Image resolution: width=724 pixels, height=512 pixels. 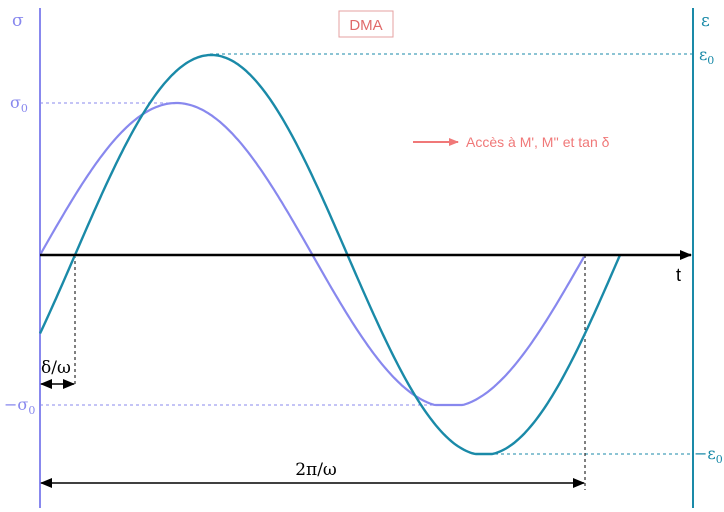 What do you see at coordinates (705, 21) in the screenshot?
I see `strain-axis-label: ε` at bounding box center [705, 21].